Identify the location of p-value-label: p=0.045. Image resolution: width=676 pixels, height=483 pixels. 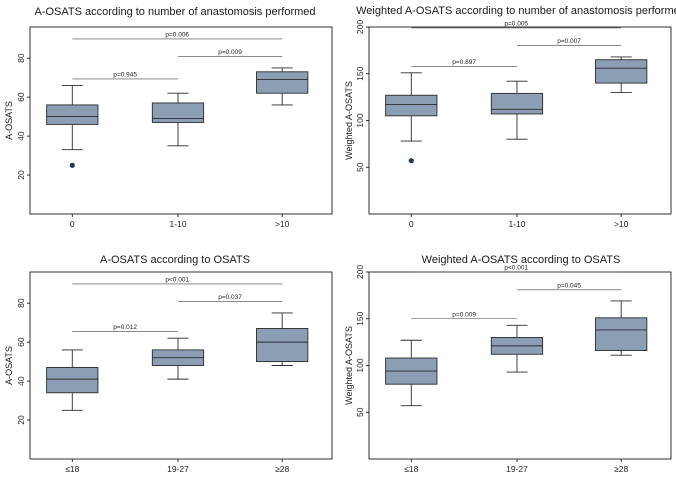
(569, 285).